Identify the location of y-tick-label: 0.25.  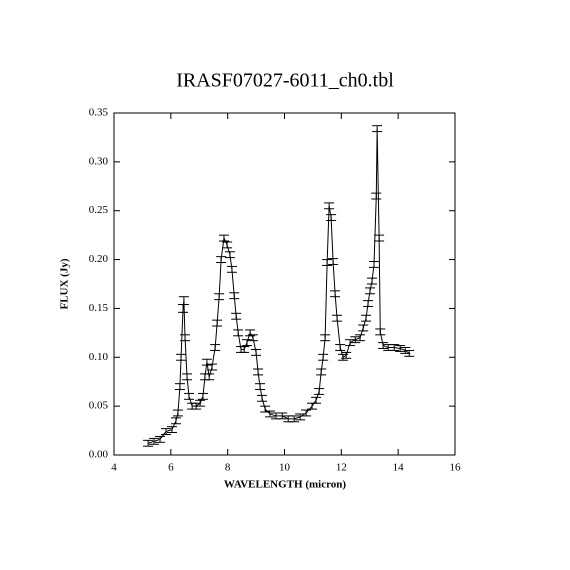
(99, 210).